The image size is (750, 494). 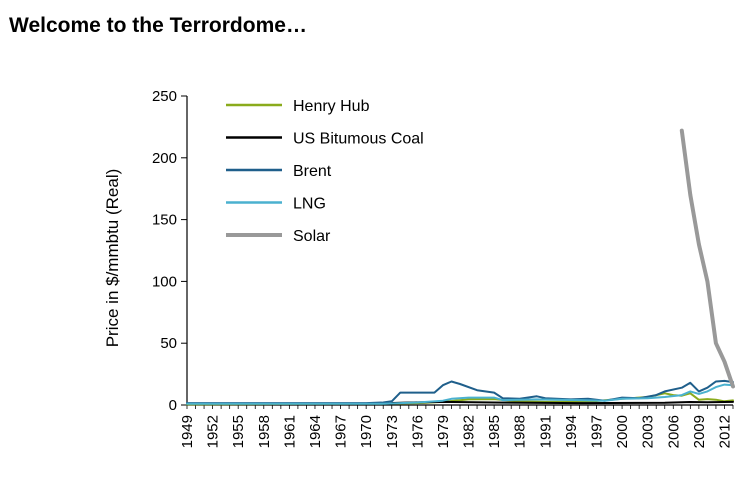 I want to click on legend-label-henry-hub: Henry Hub, so click(x=331, y=106).